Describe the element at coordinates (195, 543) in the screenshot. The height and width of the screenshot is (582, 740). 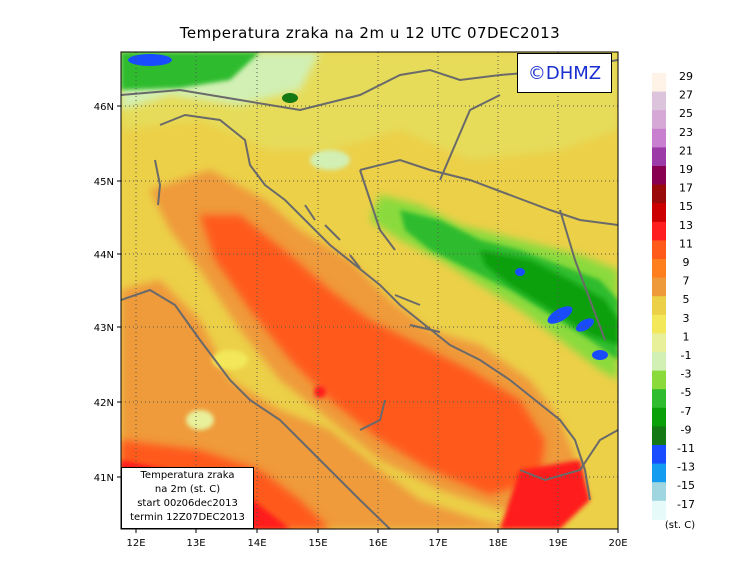
I see `x-tick-13e: 13E` at that location.